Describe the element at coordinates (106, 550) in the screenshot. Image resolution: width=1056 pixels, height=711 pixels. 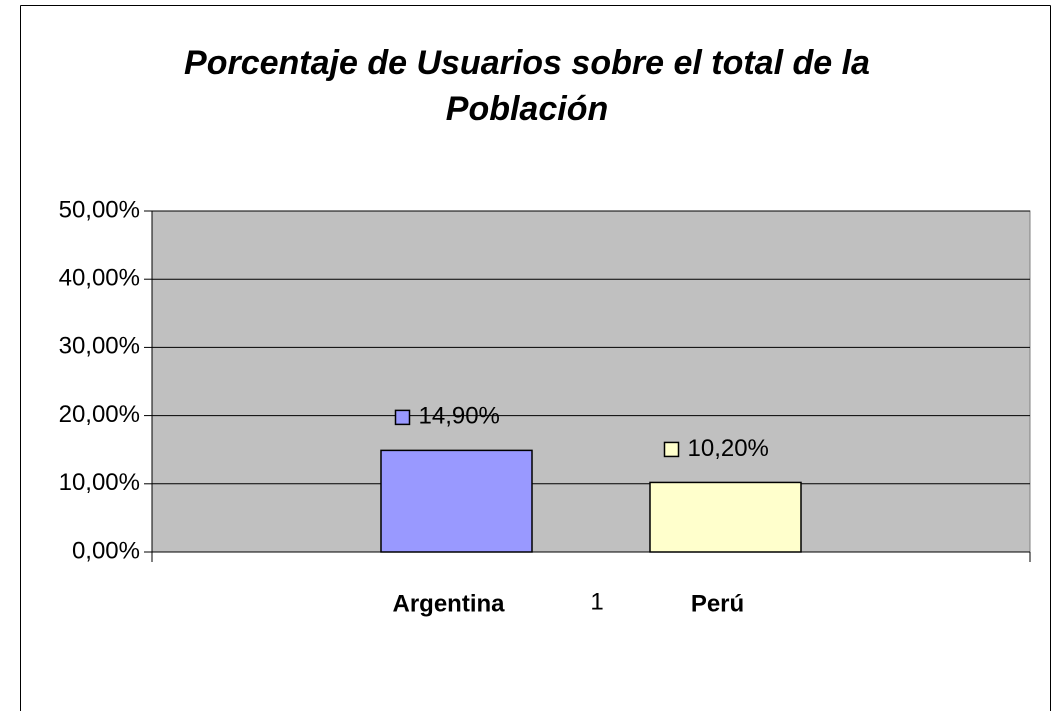
I see `y-tick-label: 0,00%` at that location.